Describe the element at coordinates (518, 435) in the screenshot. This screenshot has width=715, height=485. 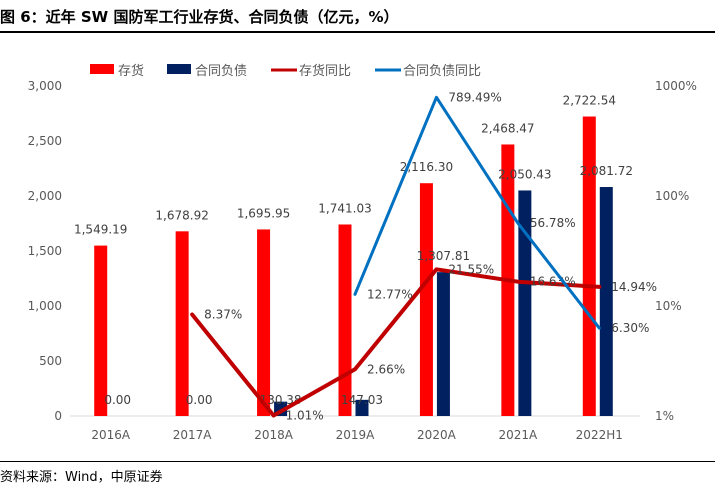
I see `x-axis-tick-label: 2021A` at that location.